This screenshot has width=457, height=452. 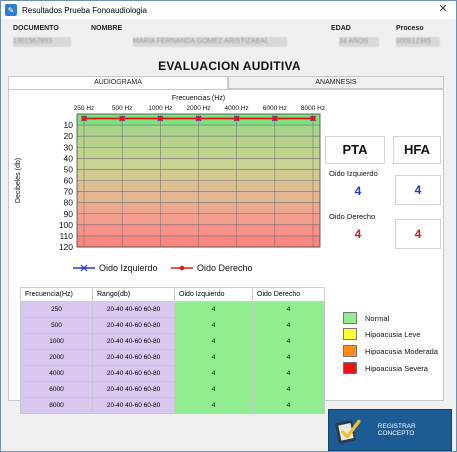 What do you see at coordinates (56, 294) in the screenshot?
I see `col-header-frecuencia: Frecuencia(Hz)` at bounding box center [56, 294].